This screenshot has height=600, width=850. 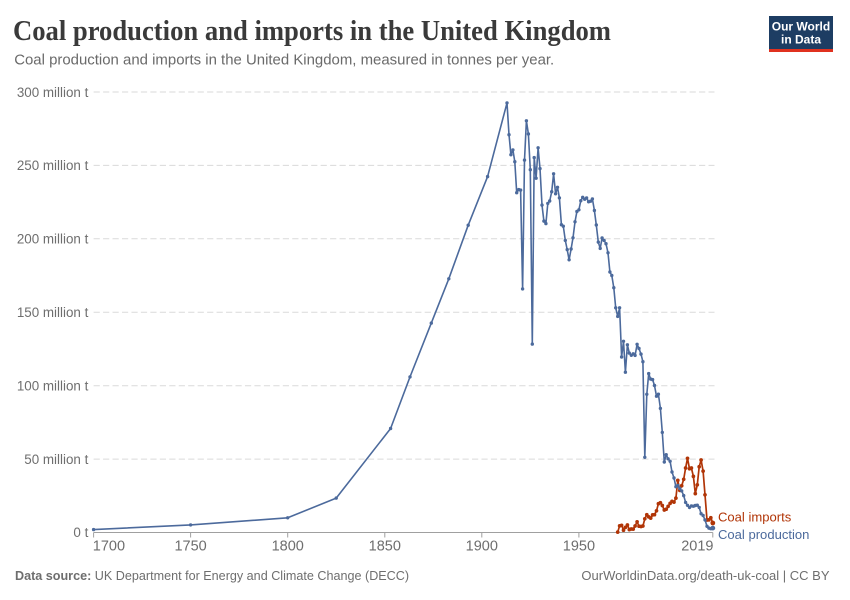 What do you see at coordinates (190, 547) in the screenshot?
I see `svg-text: 1750` at bounding box center [190, 547].